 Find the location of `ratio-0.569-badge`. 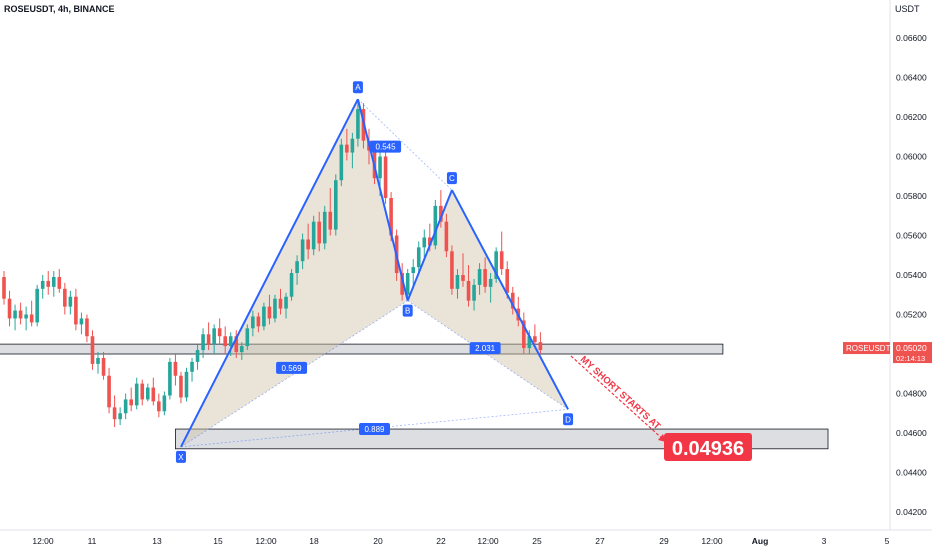

ratio-0.569-badge is located at coordinates (292, 367).